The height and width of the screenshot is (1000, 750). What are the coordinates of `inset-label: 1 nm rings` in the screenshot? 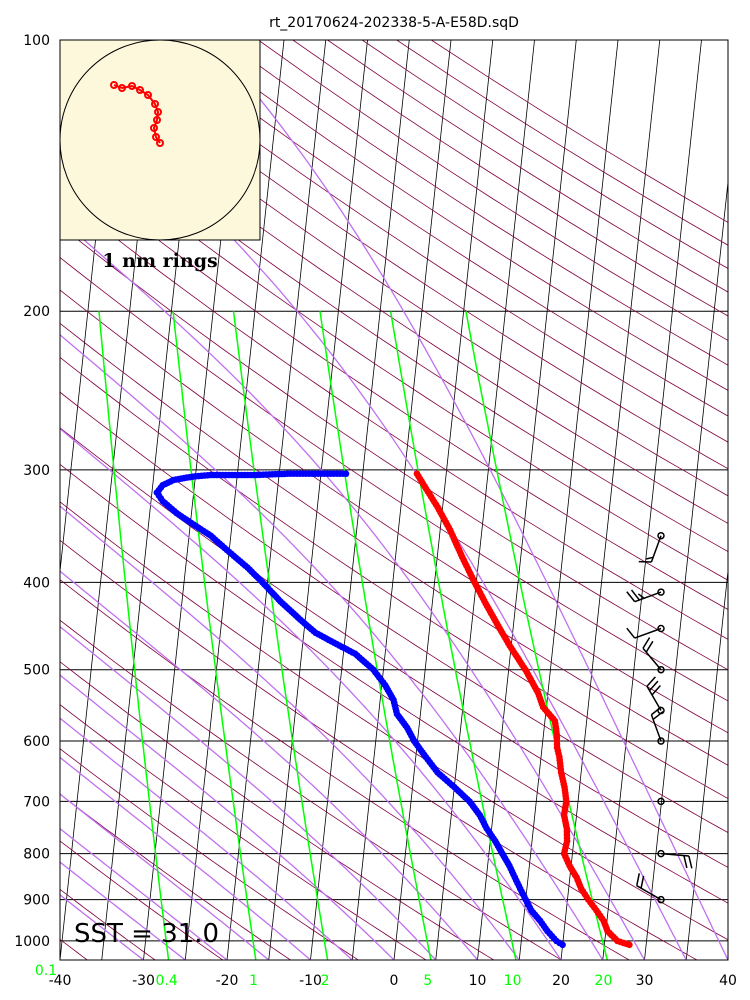 It's located at (159, 261).